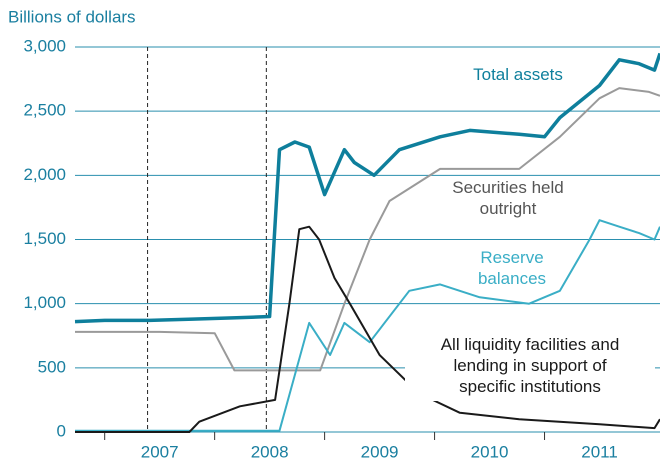 This screenshot has height=463, width=660. Describe the element at coordinates (512, 278) in the screenshot. I see `label-line: balances` at that location.